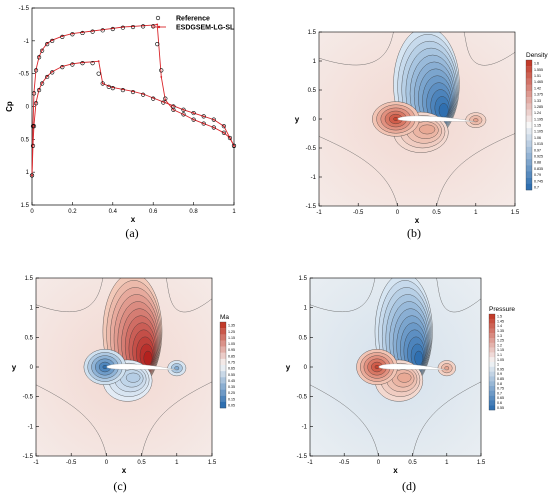 Image resolution: width=550 pixels, height=499 pixels. I want to click on legend-value: 0.7, so click(536, 187).